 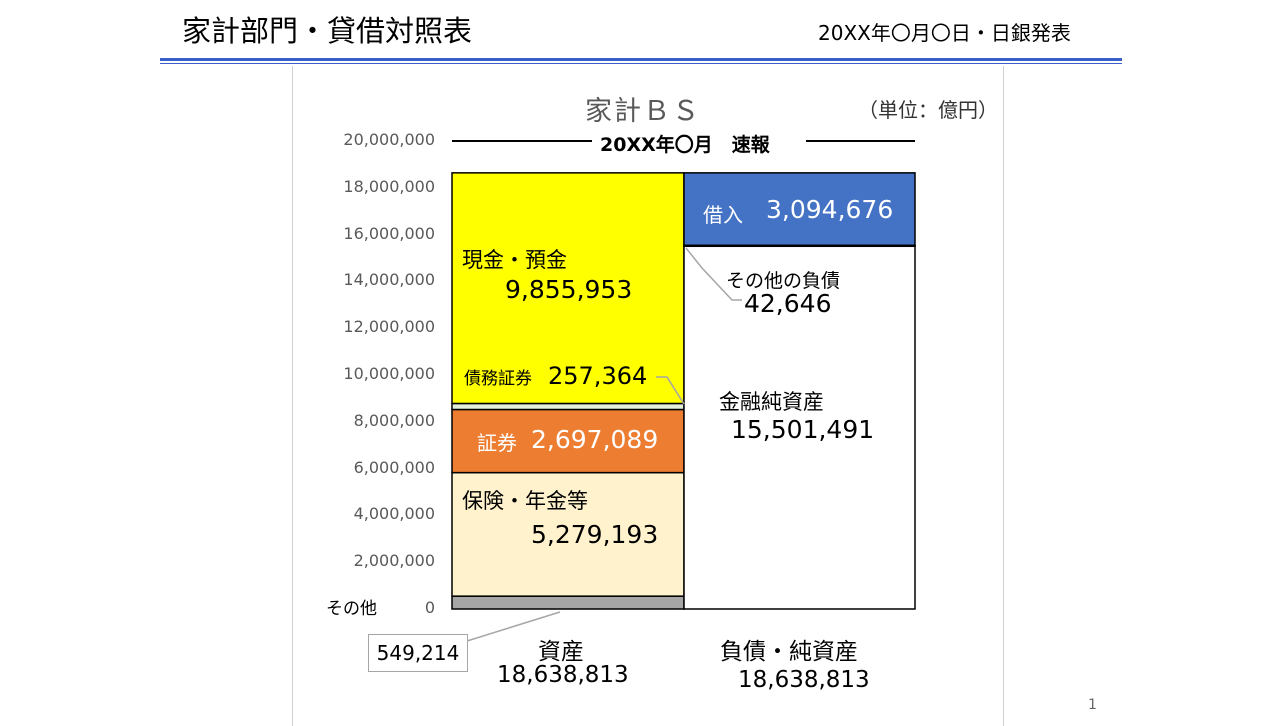 What do you see at coordinates (928, 110) in the screenshot?
I see `unit-label: （単位：億円）` at bounding box center [928, 110].